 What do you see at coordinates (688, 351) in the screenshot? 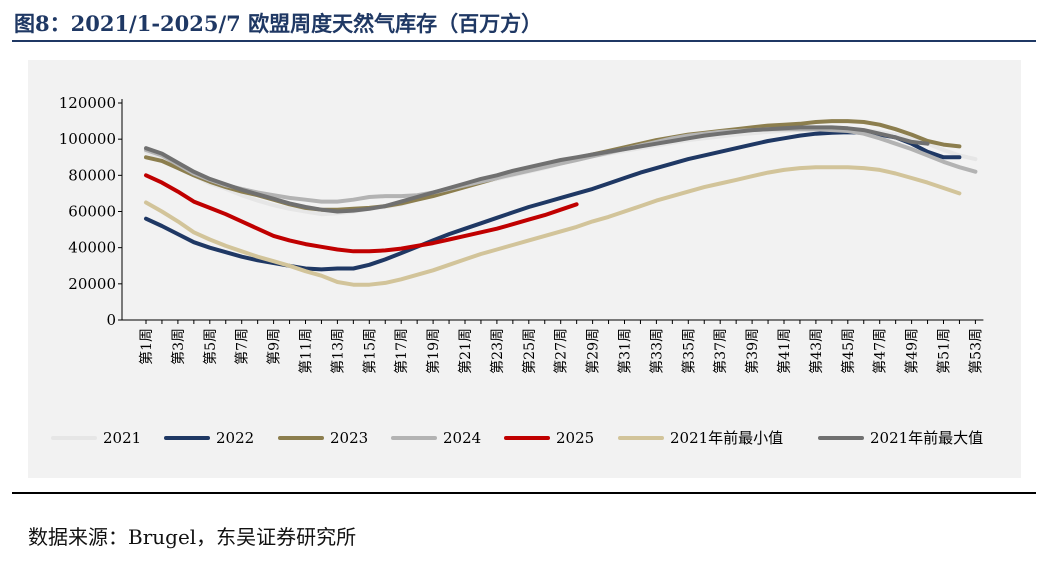
I see `x-tick-label: 第35周` at bounding box center [688, 351].